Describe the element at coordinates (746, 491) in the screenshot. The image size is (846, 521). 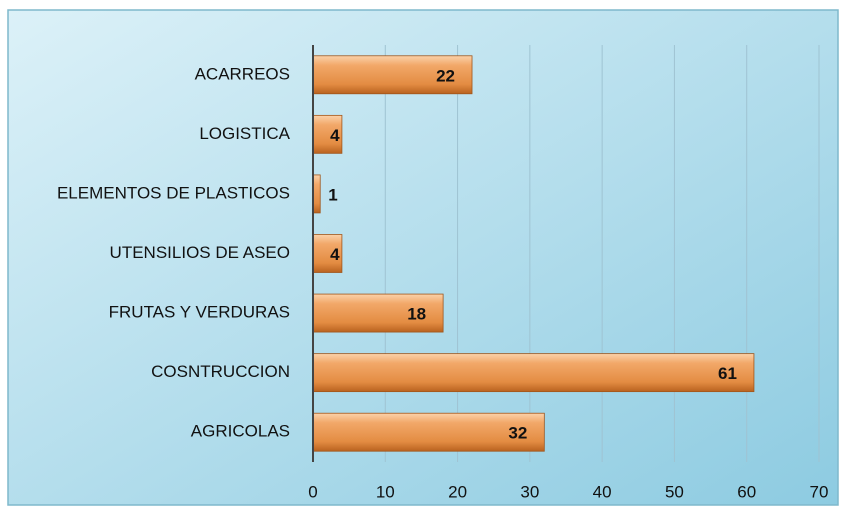
I see `x-tick-label: 60` at that location.